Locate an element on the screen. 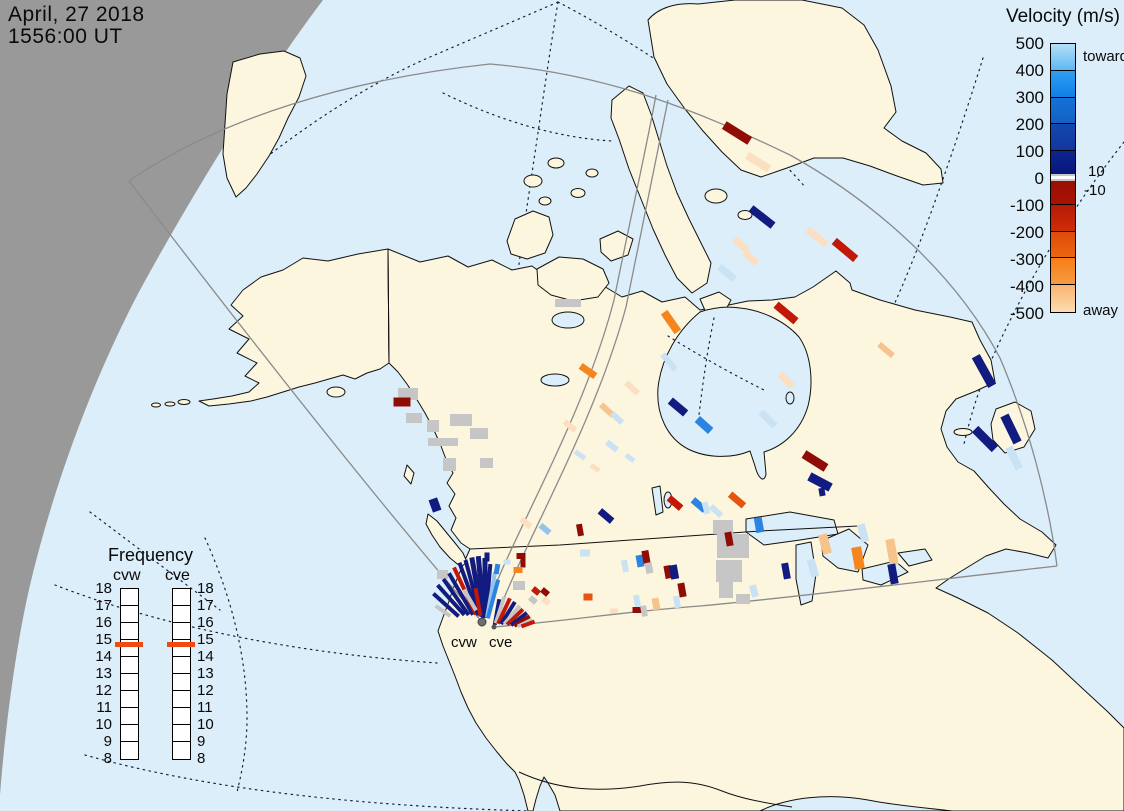 The height and width of the screenshot is (811, 1124). frequency-column-label-cve: cve is located at coordinates (177, 575).